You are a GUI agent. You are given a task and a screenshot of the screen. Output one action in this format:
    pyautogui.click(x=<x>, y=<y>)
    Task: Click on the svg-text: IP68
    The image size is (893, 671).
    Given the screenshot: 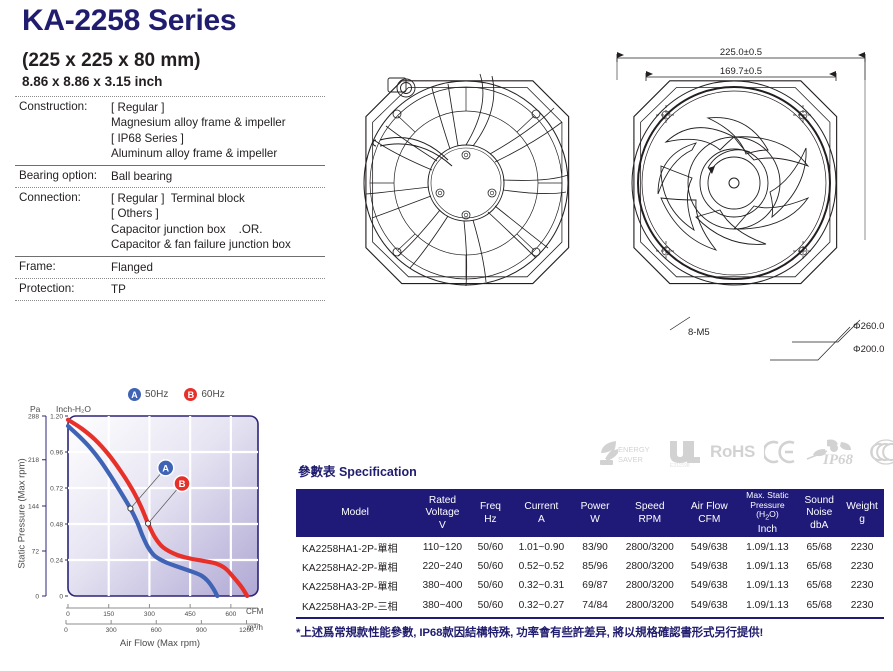 What is the action you would take?
    pyautogui.click(x=838, y=459)
    